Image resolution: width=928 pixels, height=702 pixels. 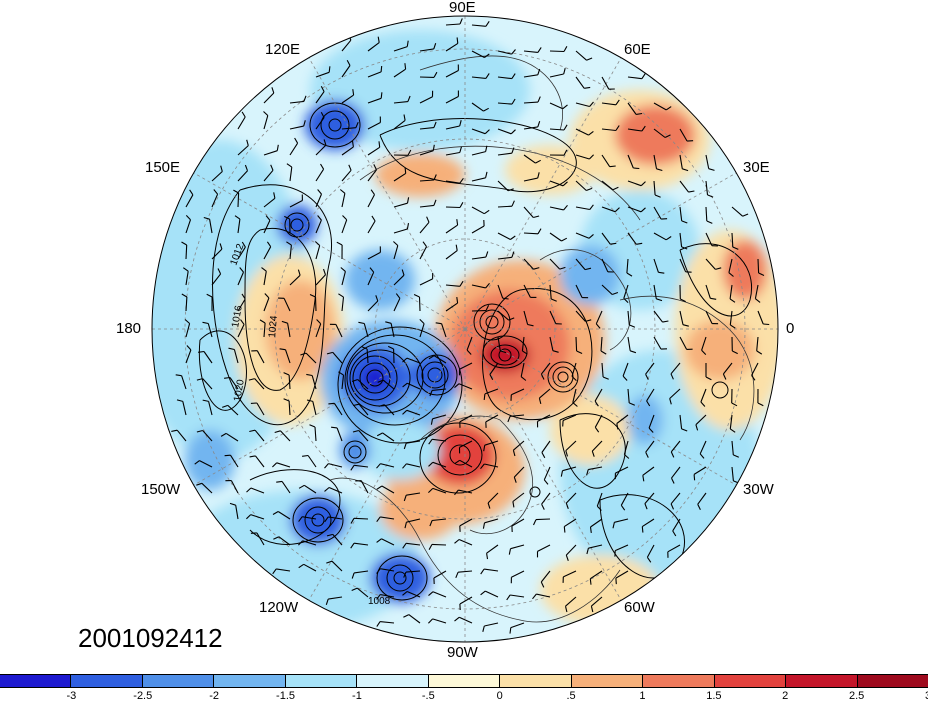 What do you see at coordinates (283, 49) in the screenshot?
I see `lon-label-120e: 120E` at bounding box center [283, 49].